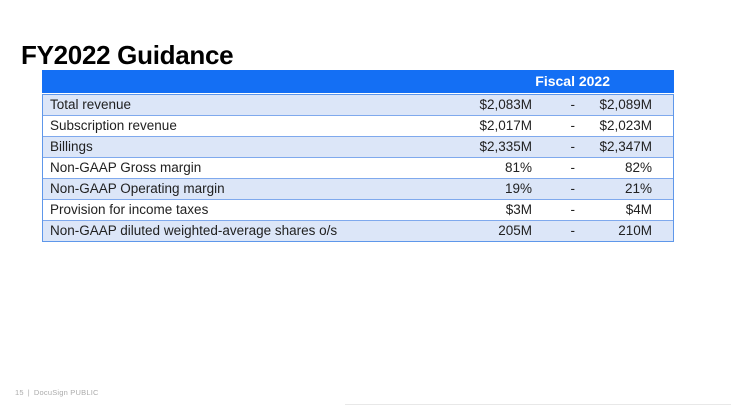 Image resolution: width=731 pixels, height=406 pixels. What do you see at coordinates (505, 104) in the screenshot?
I see `row-value-low: $2,083M` at bounding box center [505, 104].